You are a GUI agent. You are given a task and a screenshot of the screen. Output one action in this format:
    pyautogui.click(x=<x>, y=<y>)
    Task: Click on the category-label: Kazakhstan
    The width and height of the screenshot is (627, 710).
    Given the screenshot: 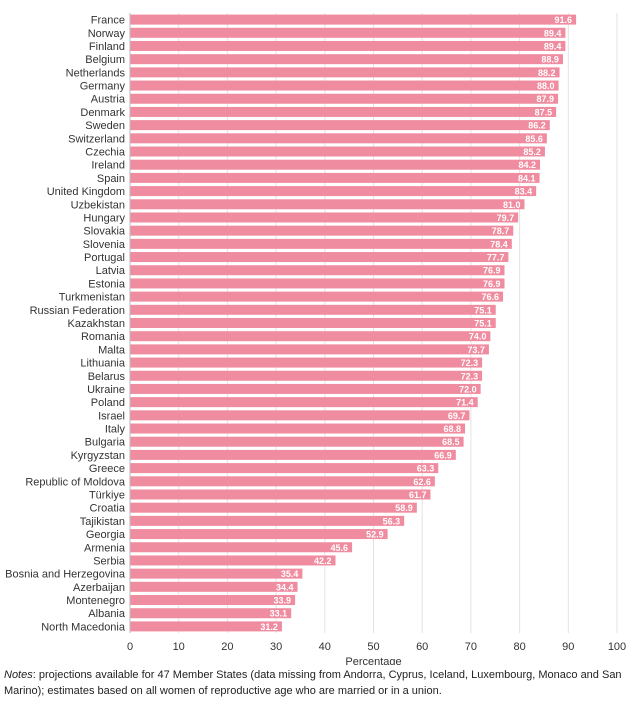 What is the action you would take?
    pyautogui.click(x=96, y=324)
    